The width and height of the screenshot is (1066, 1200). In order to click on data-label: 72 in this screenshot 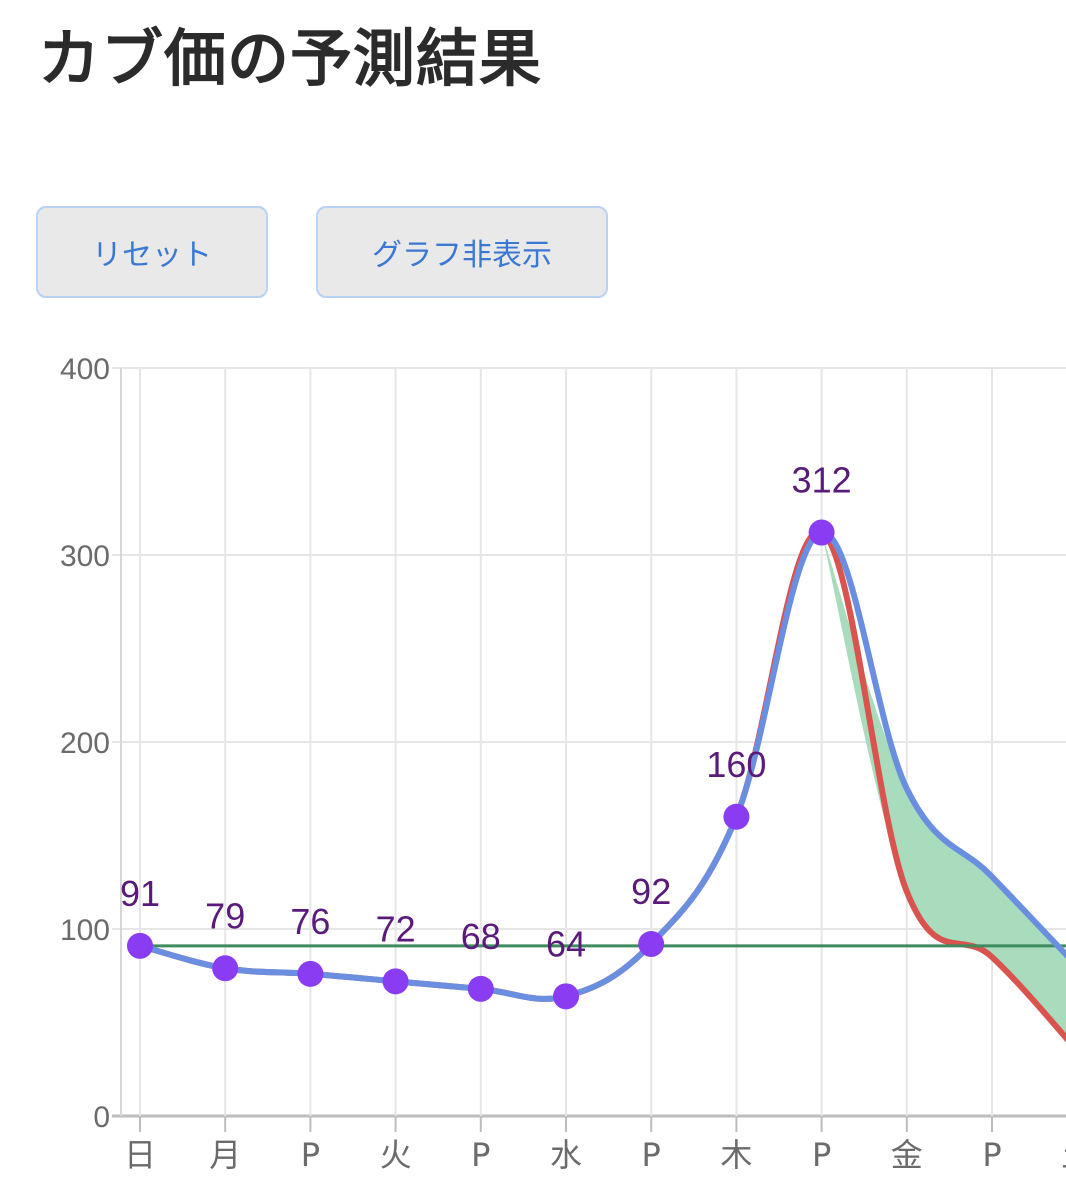, I will do `click(396, 928)`.